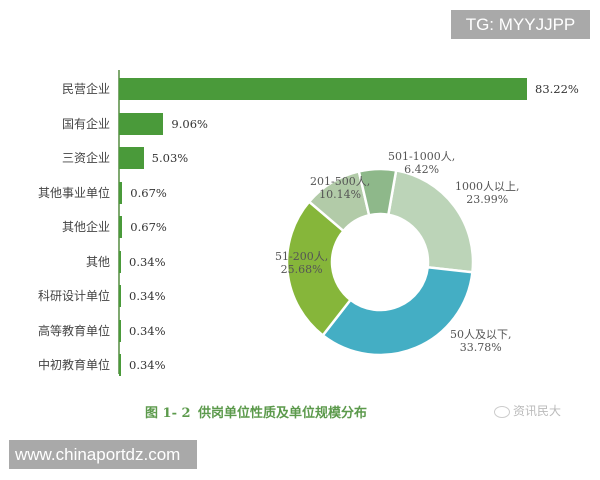  I want to click on bar-value-label: 5.03%, so click(170, 158).